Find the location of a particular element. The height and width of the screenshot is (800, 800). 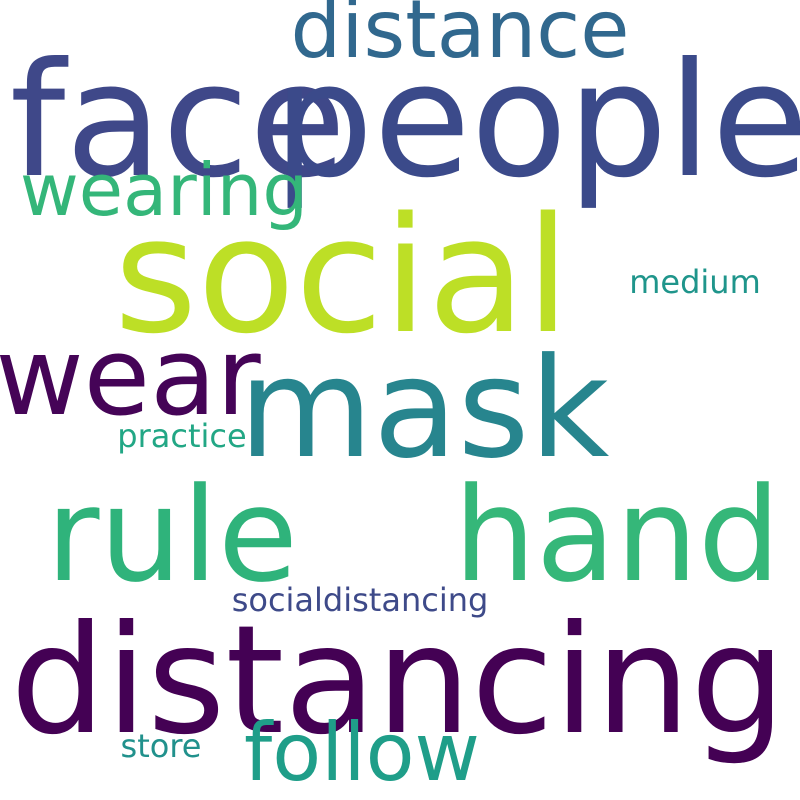

word-socialdistancing: socialdistancing is located at coordinates (360, 600).